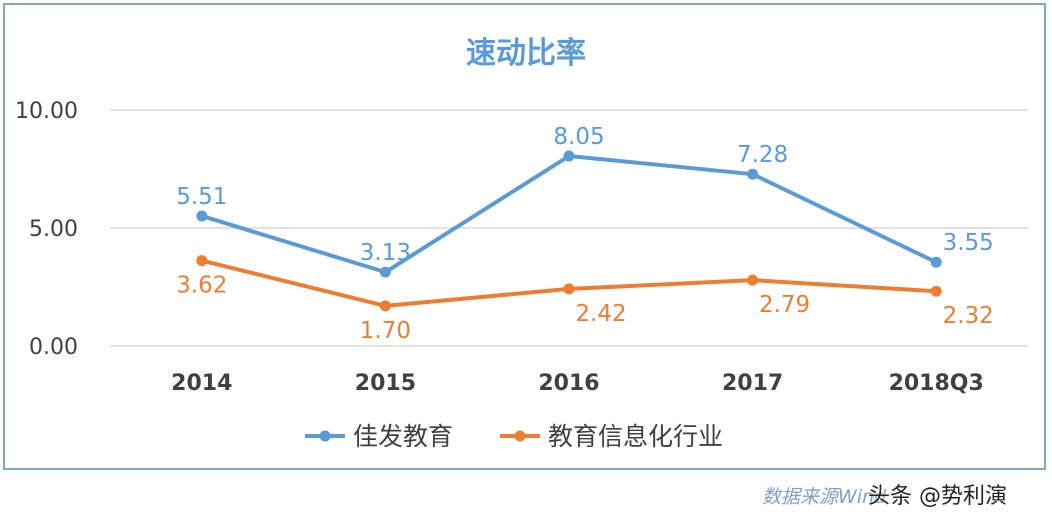 This screenshot has height=521, width=1052. I want to click on x-tick-label: 2018Q3, so click(936, 383).